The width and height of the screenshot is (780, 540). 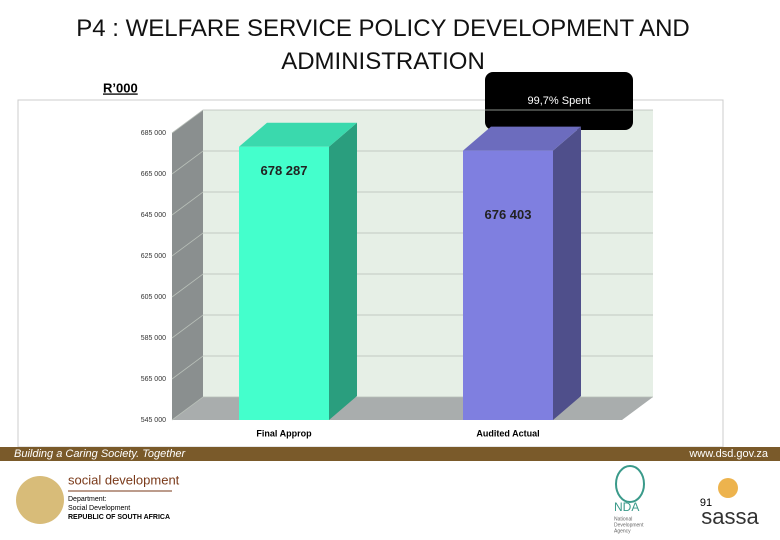 I want to click on footer-band, so click(x=390, y=454).